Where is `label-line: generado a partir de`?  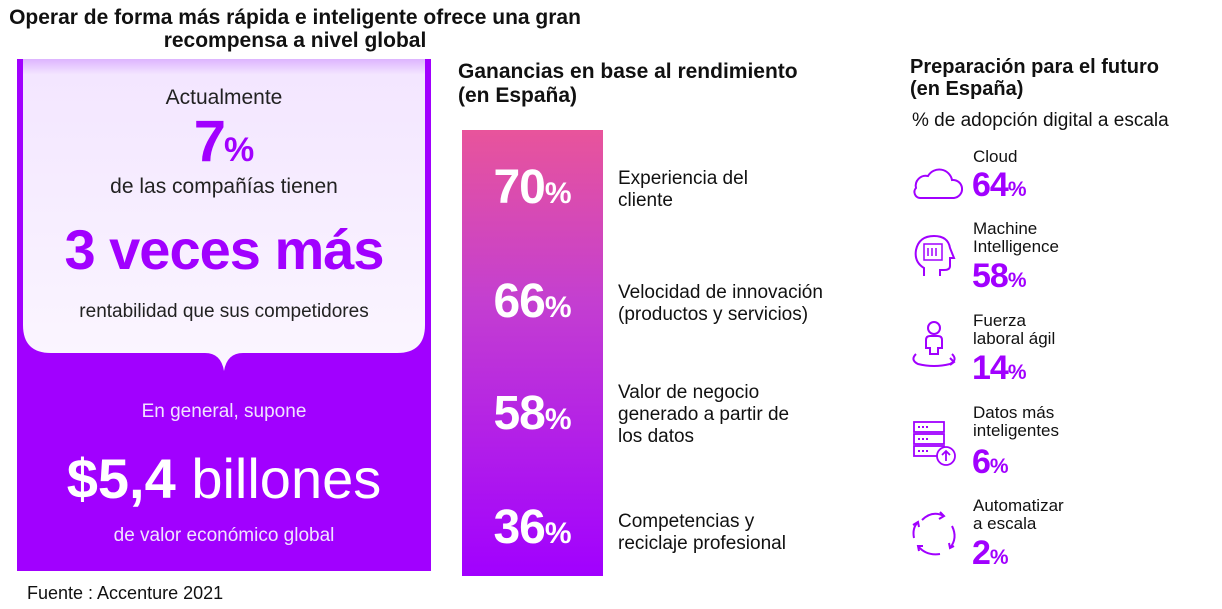
label-line: generado a partir de is located at coordinates (704, 414).